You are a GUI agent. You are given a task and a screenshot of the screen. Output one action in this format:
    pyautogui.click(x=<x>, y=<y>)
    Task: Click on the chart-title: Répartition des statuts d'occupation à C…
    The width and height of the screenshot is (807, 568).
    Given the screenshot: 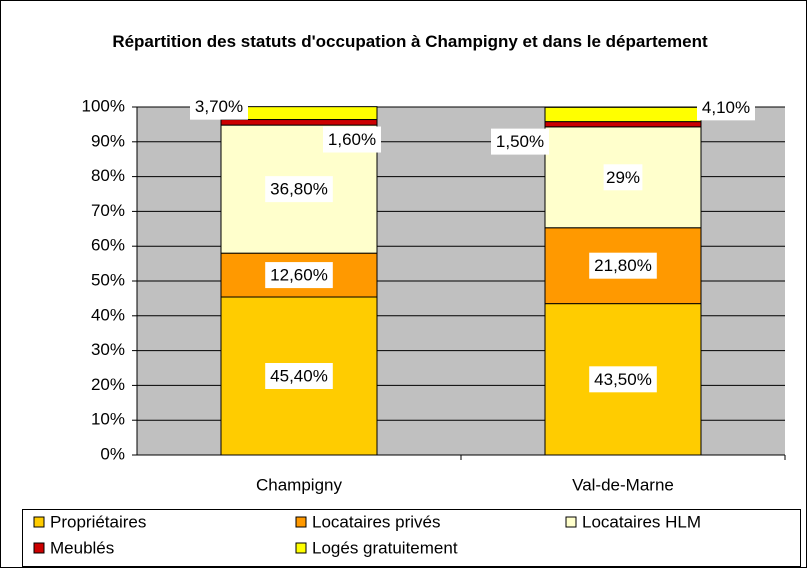 What is the action you would take?
    pyautogui.click(x=410, y=41)
    